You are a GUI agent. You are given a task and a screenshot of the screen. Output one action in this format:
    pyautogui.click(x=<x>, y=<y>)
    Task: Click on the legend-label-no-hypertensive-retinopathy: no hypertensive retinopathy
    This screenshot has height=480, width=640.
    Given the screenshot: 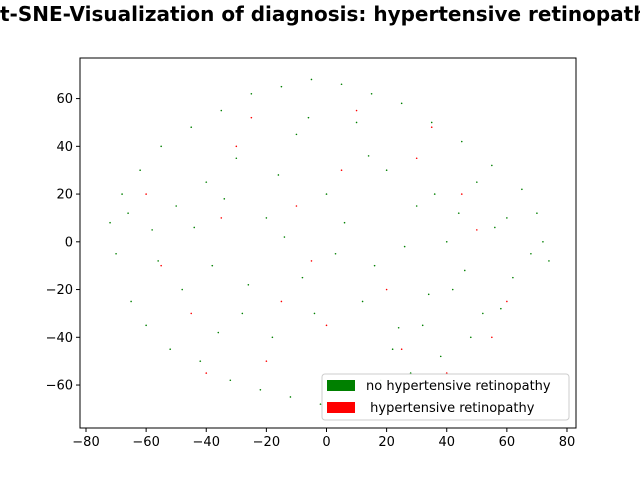 What is the action you would take?
    pyautogui.click(x=458, y=386)
    